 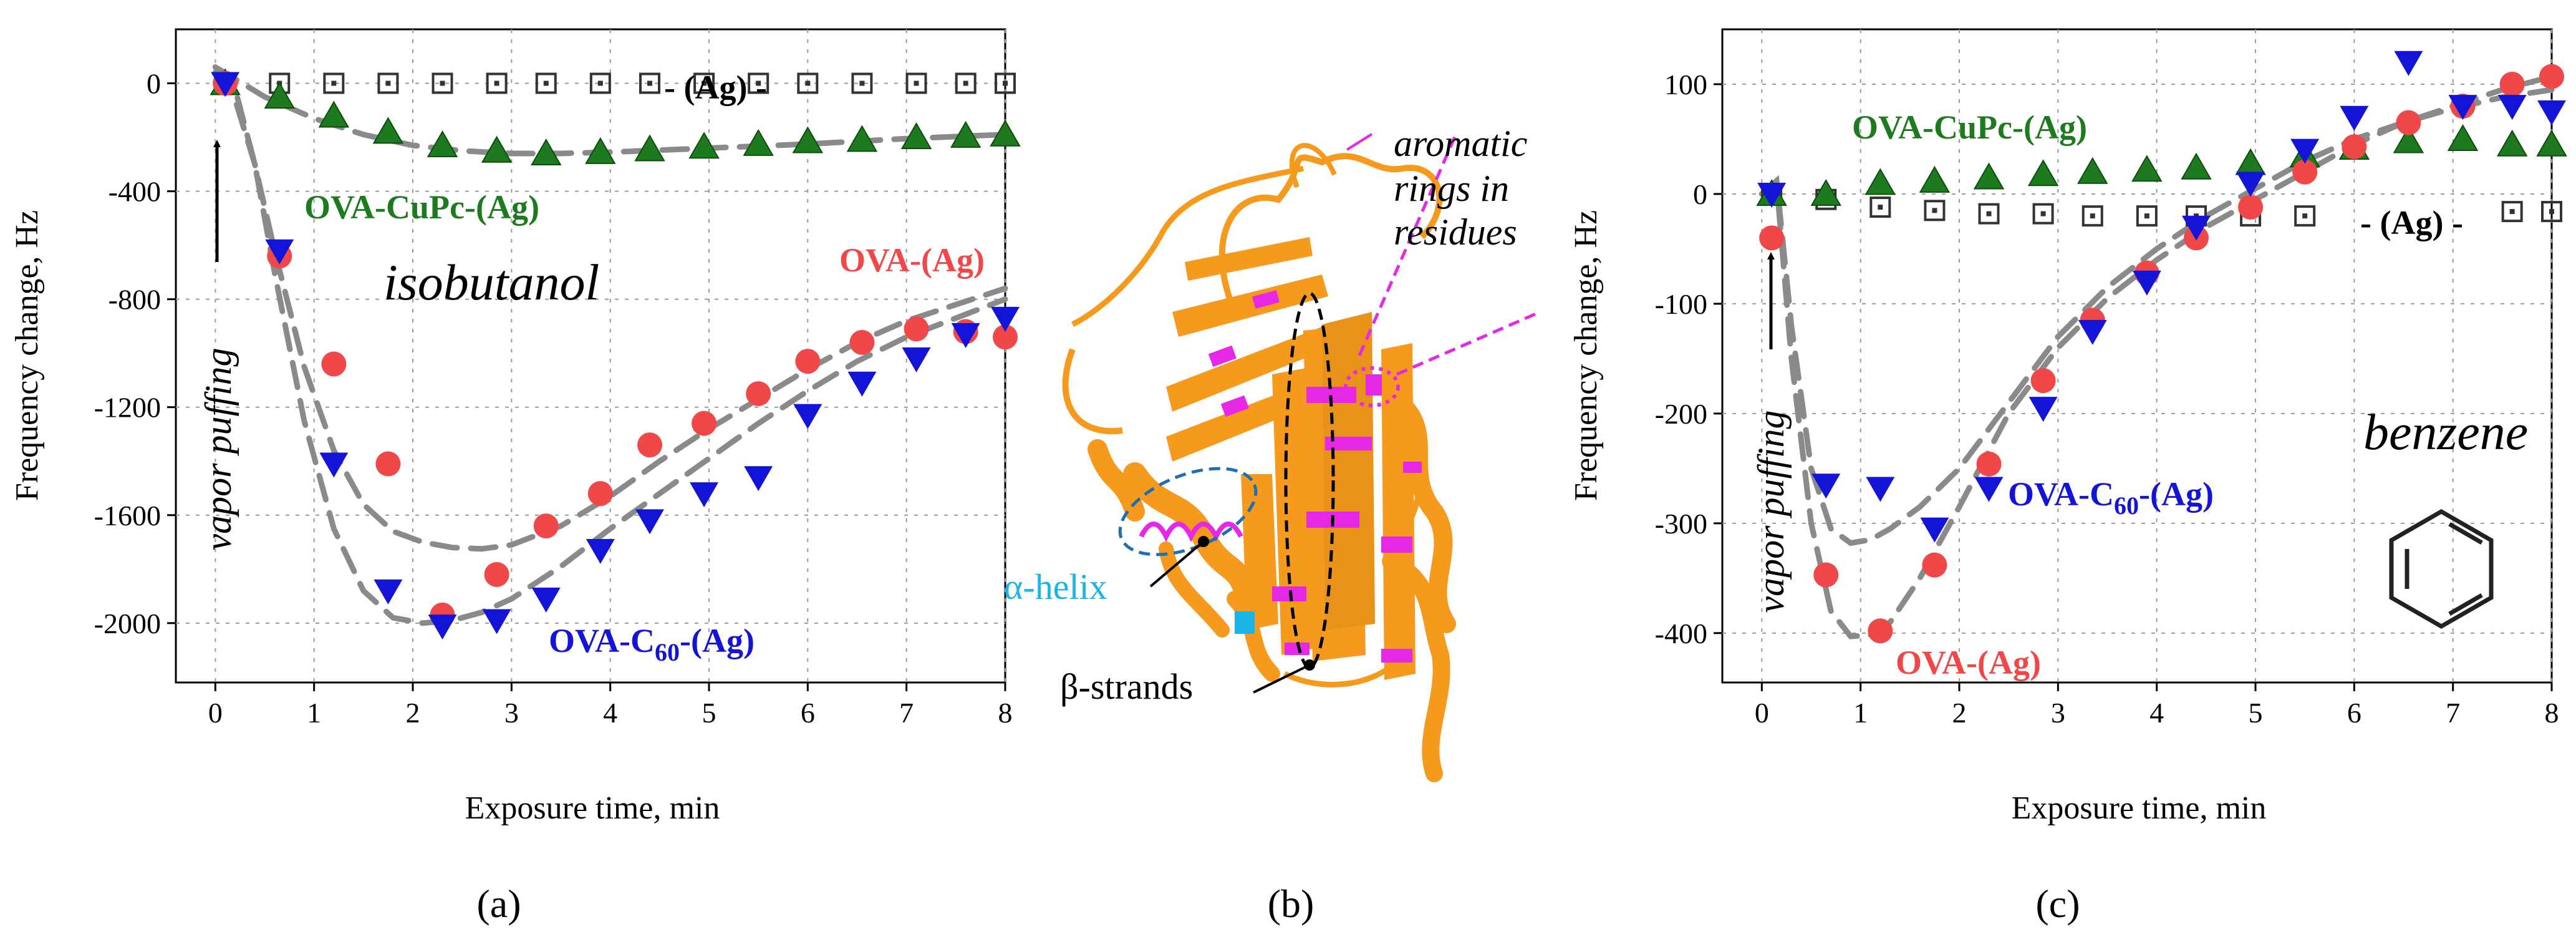 I want to click on y-axis-label-c: Frequency change, Hz, so click(x=1586, y=355).